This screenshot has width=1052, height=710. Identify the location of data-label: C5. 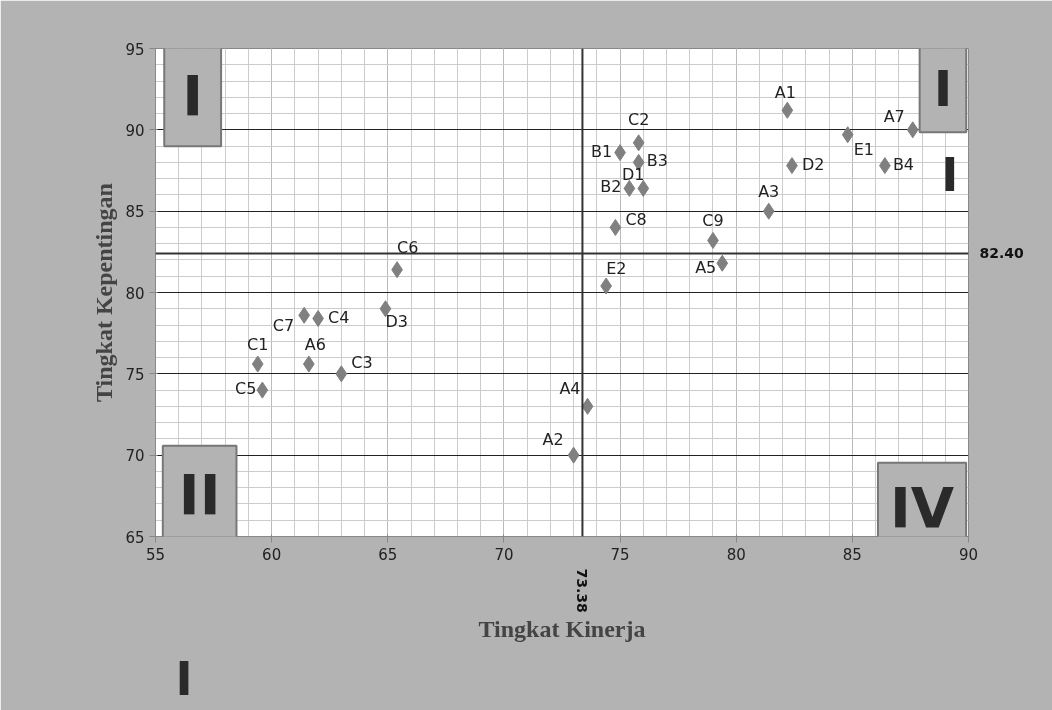
(246, 389).